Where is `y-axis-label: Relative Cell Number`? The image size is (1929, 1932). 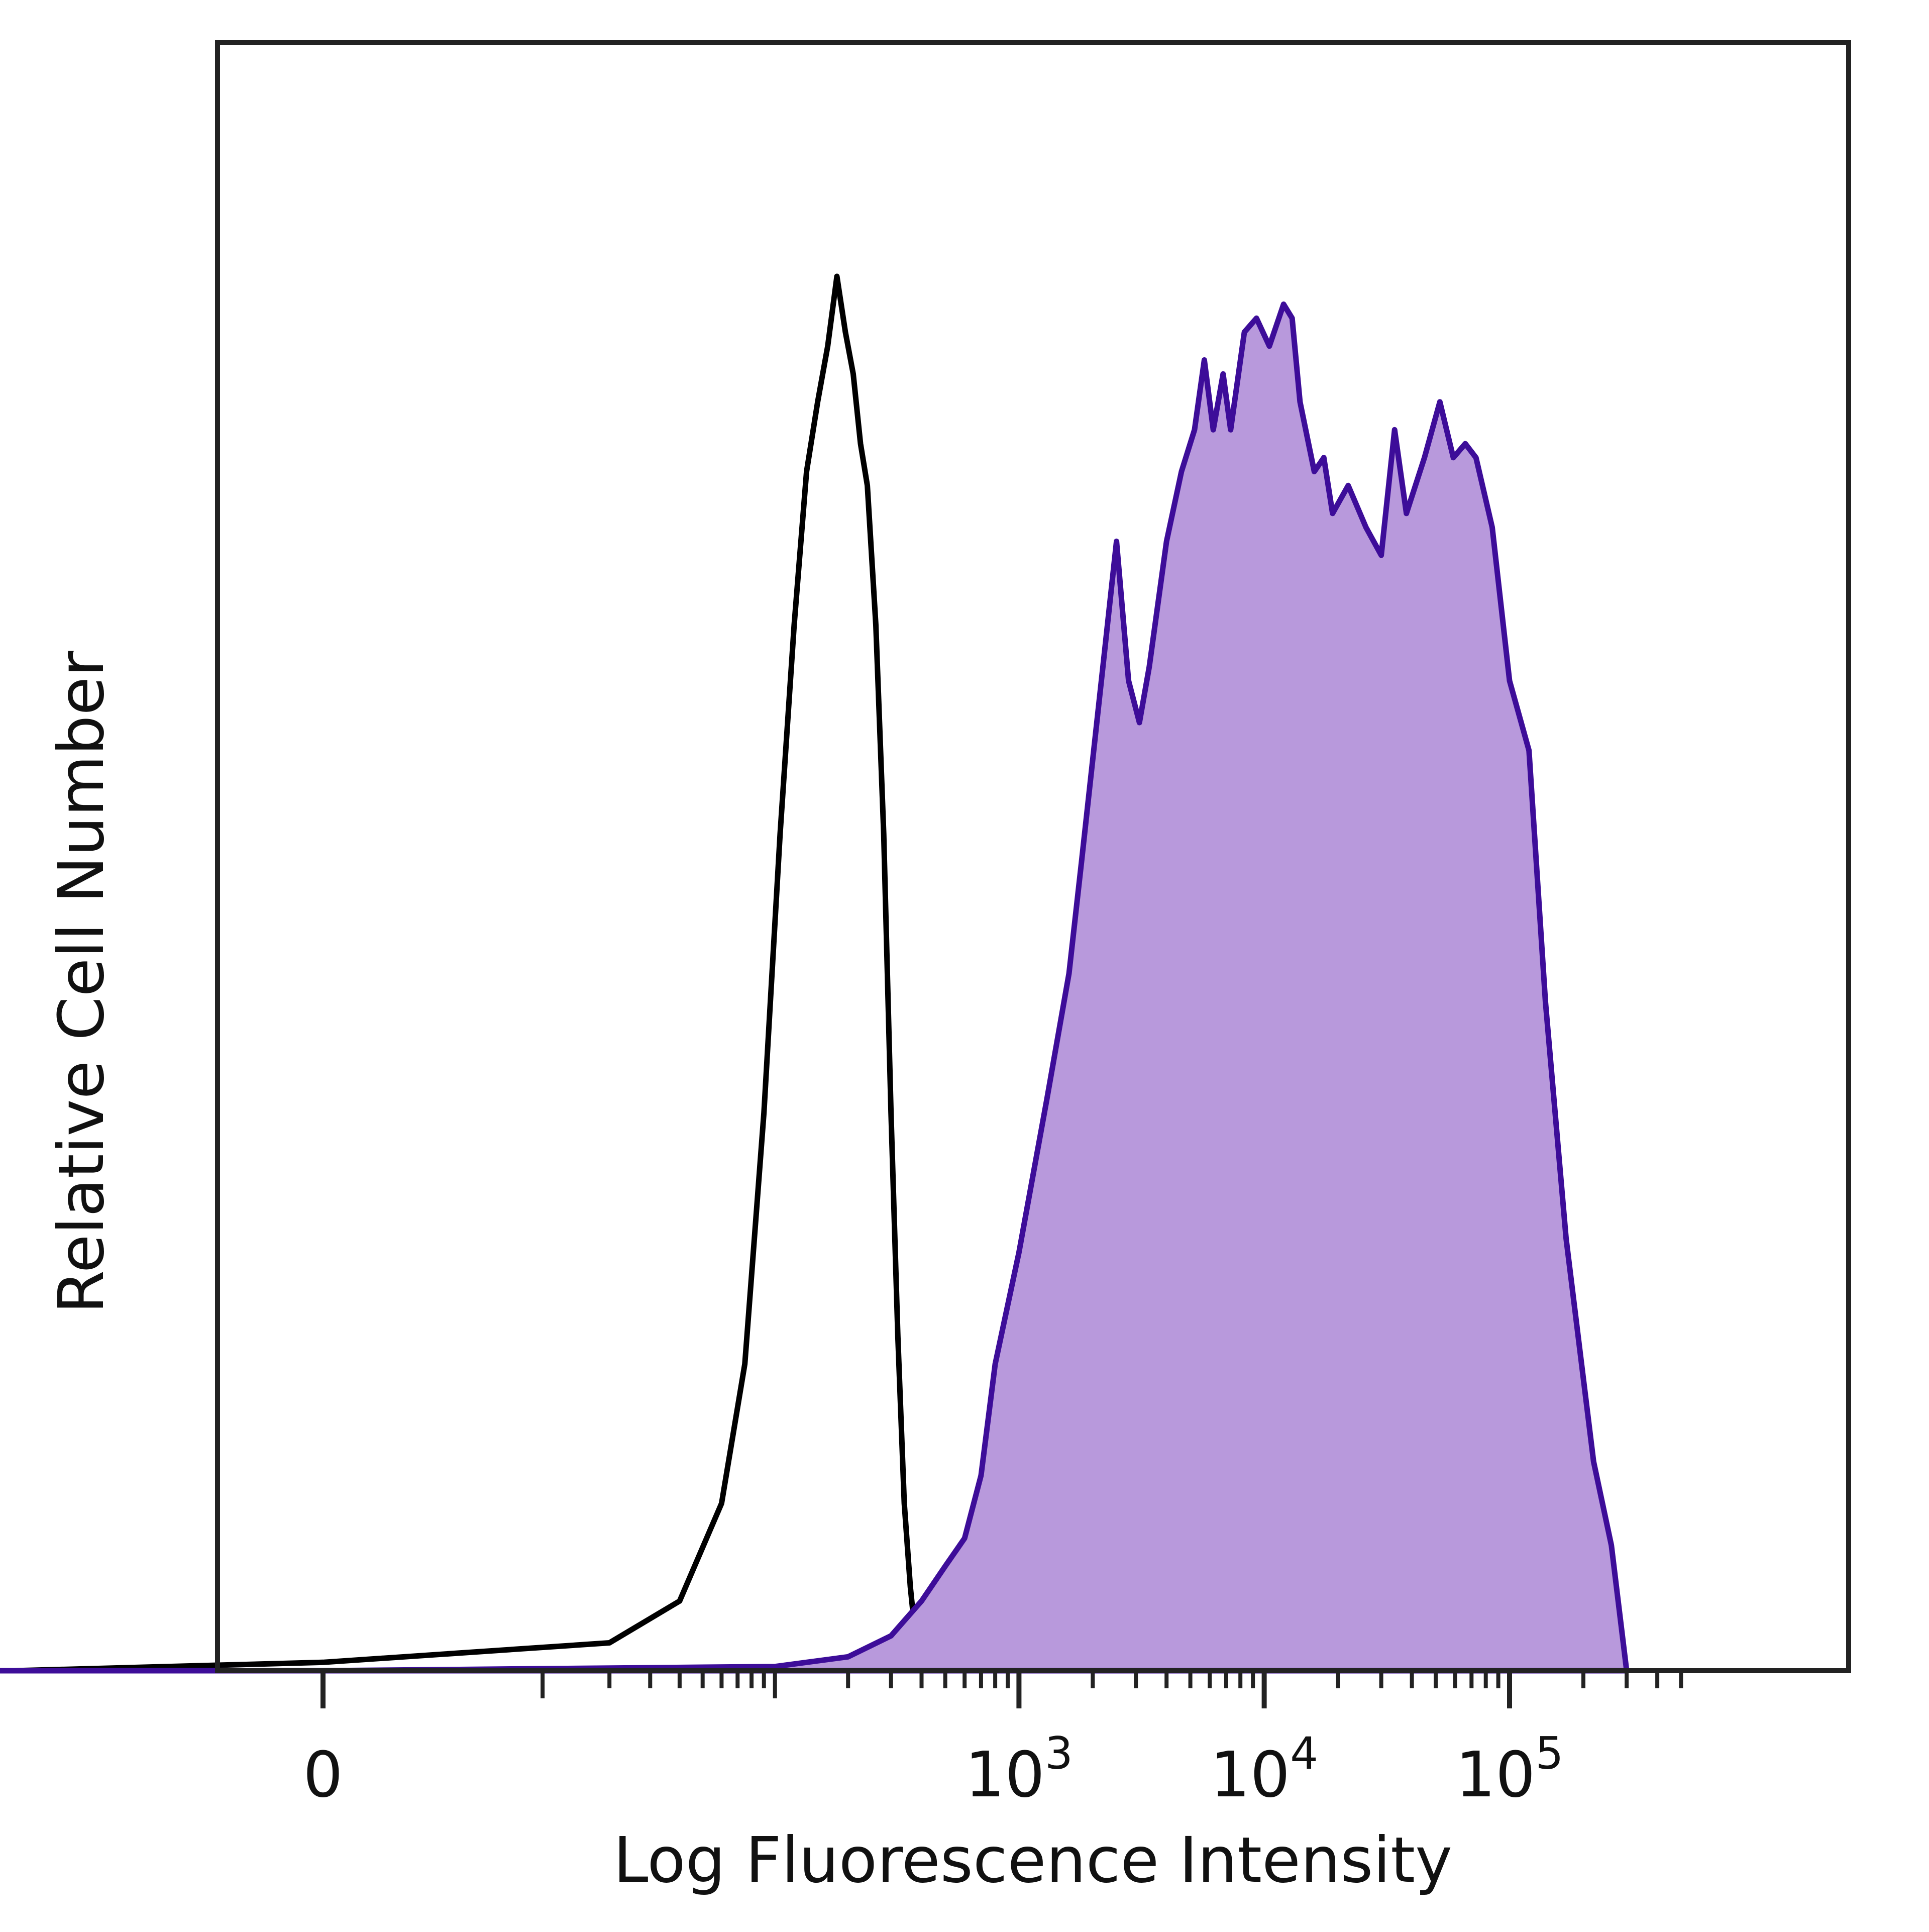
y-axis-label: Relative Cell Number is located at coordinates (81, 982).